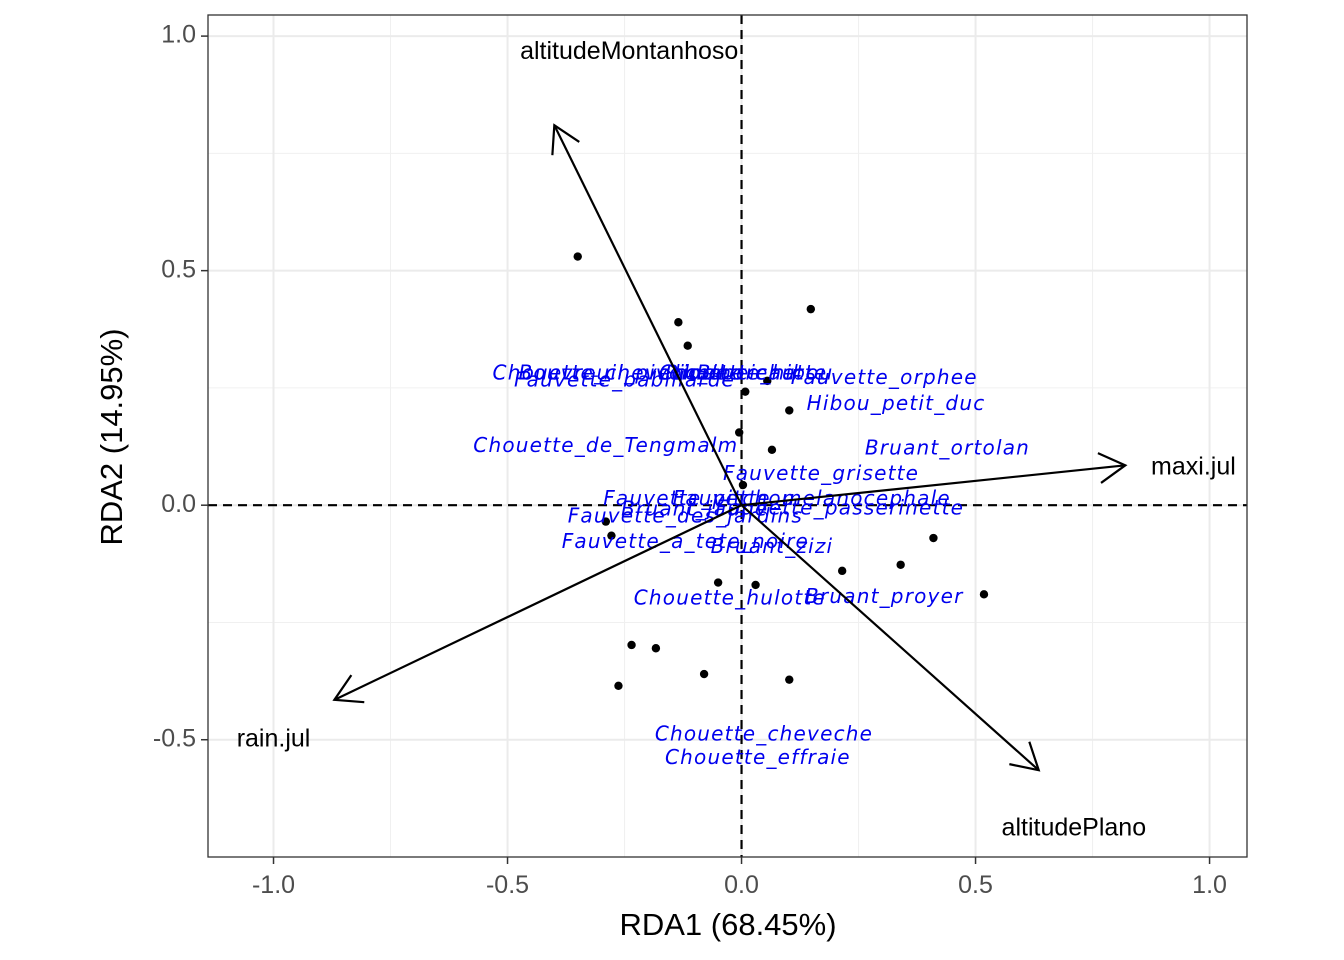  I want to click on y-tick-label: -0.5, so click(174, 738).